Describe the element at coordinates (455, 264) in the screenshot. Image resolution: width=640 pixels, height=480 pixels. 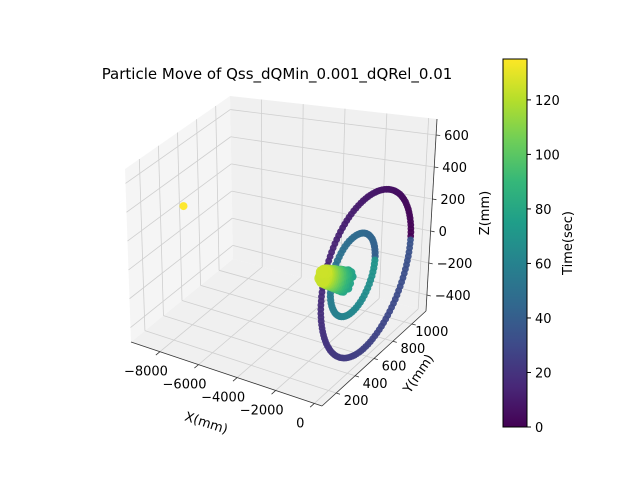
I see `z-tick-label: −200` at that location.